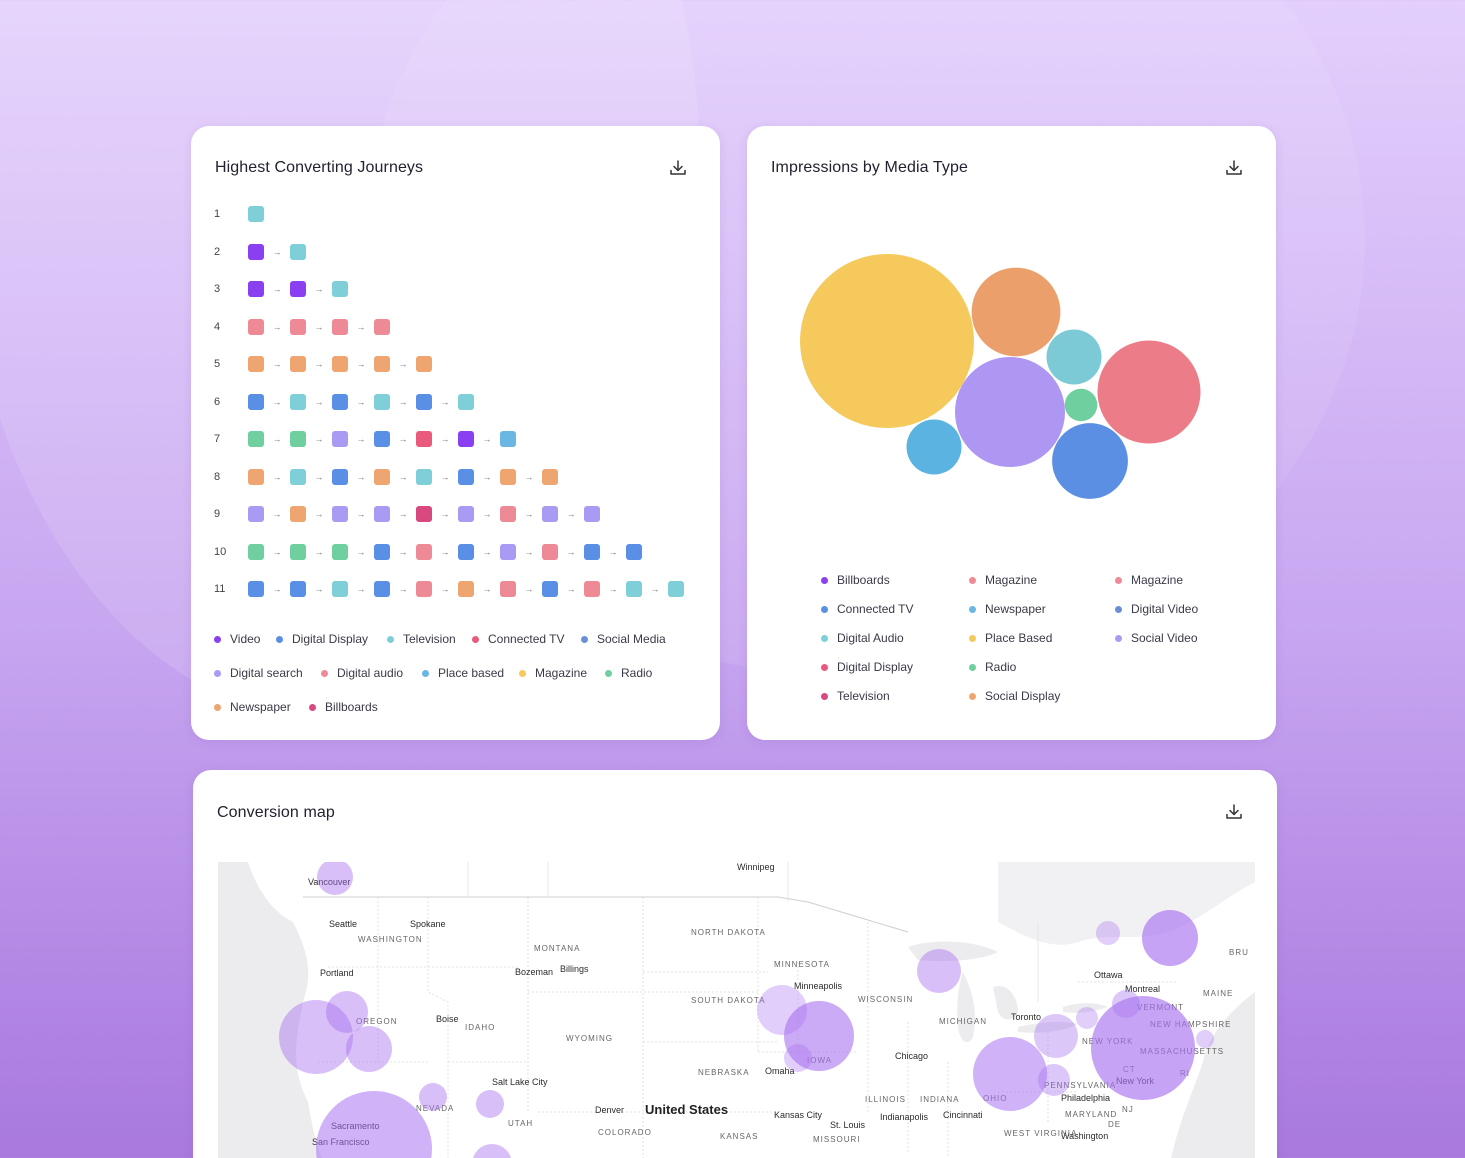 This screenshot has height=1158, width=1465. I want to click on legend-item: Social Video, so click(1156, 638).